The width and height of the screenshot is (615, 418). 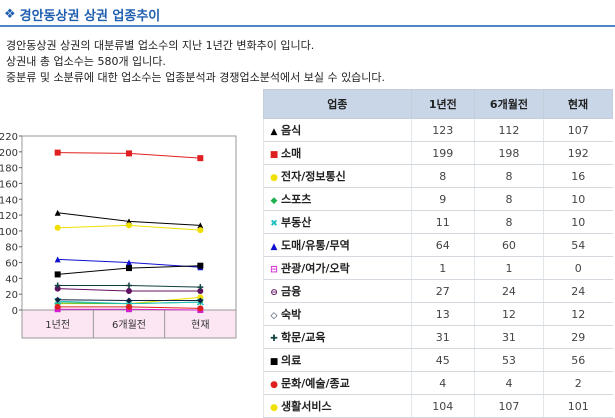 I want to click on value-now: 29, so click(x=577, y=337).